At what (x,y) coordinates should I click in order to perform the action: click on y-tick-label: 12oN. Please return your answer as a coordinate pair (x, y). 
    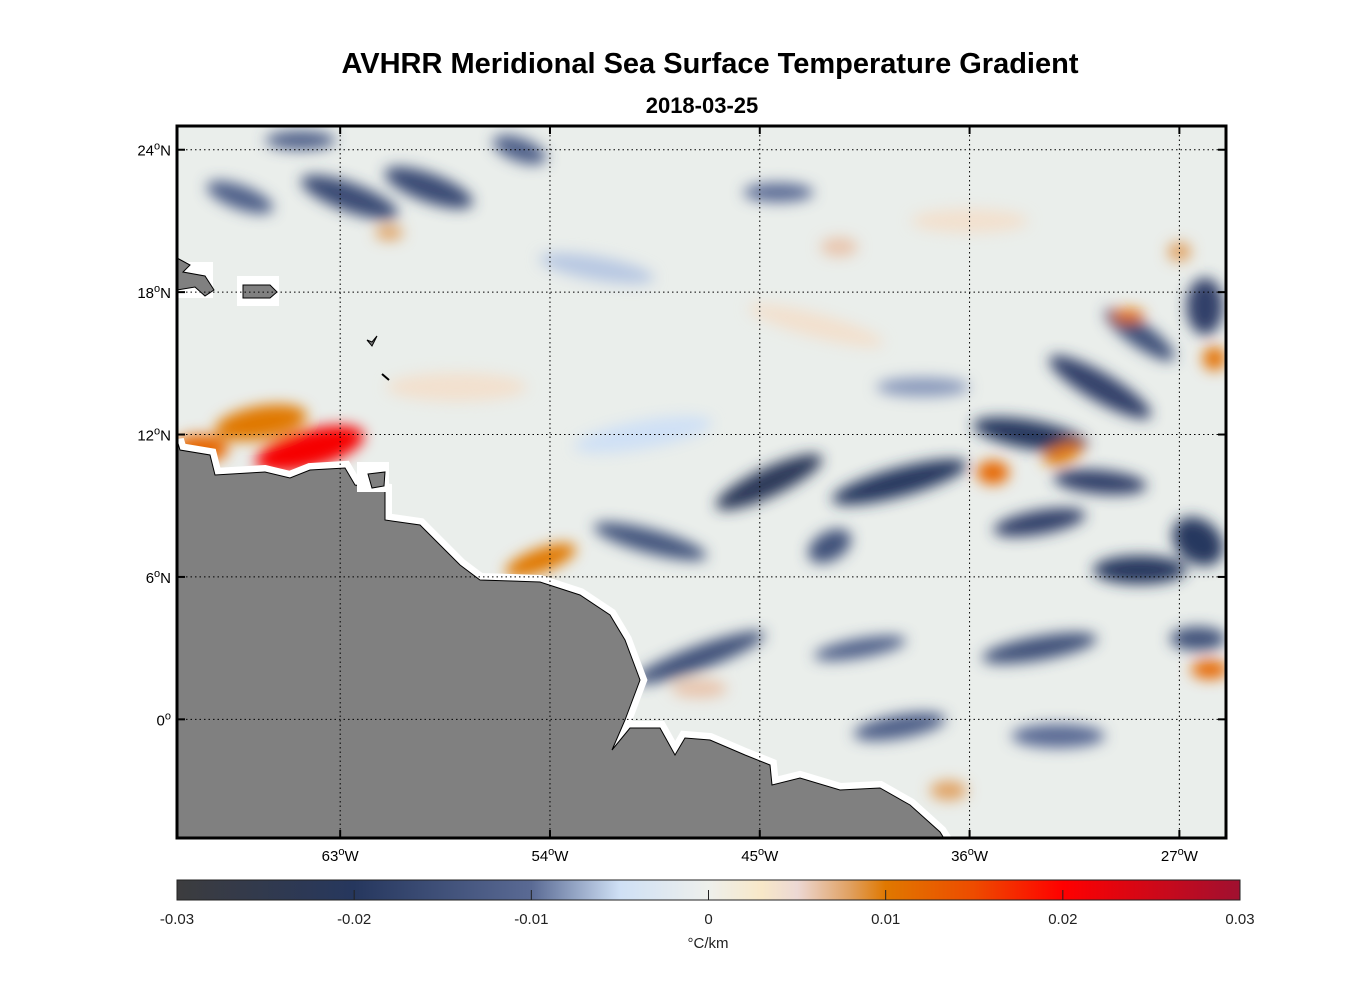
    Looking at the image, I should click on (154, 435).